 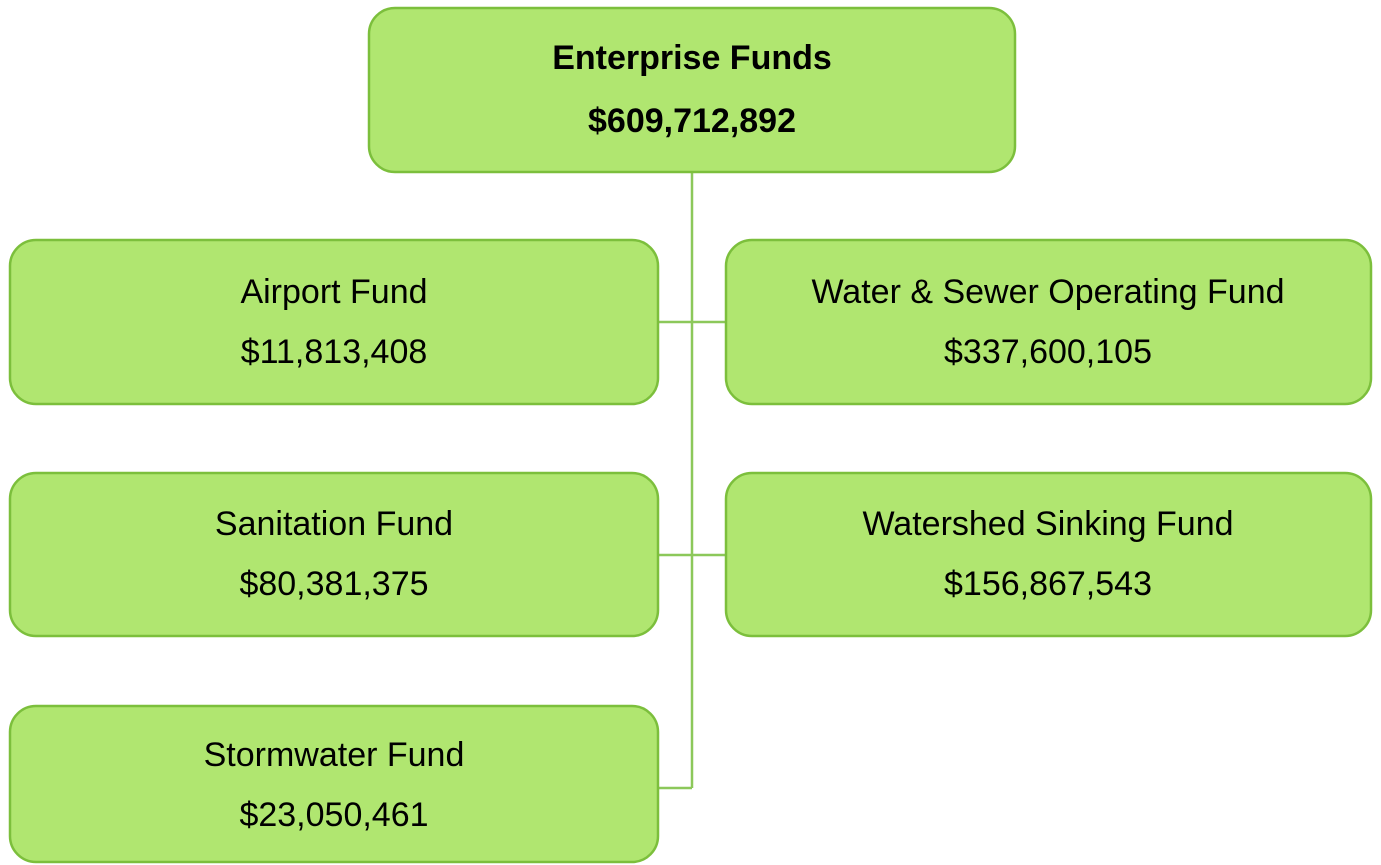 I want to click on fund-amount: $156,867,543, so click(x=1048, y=584).